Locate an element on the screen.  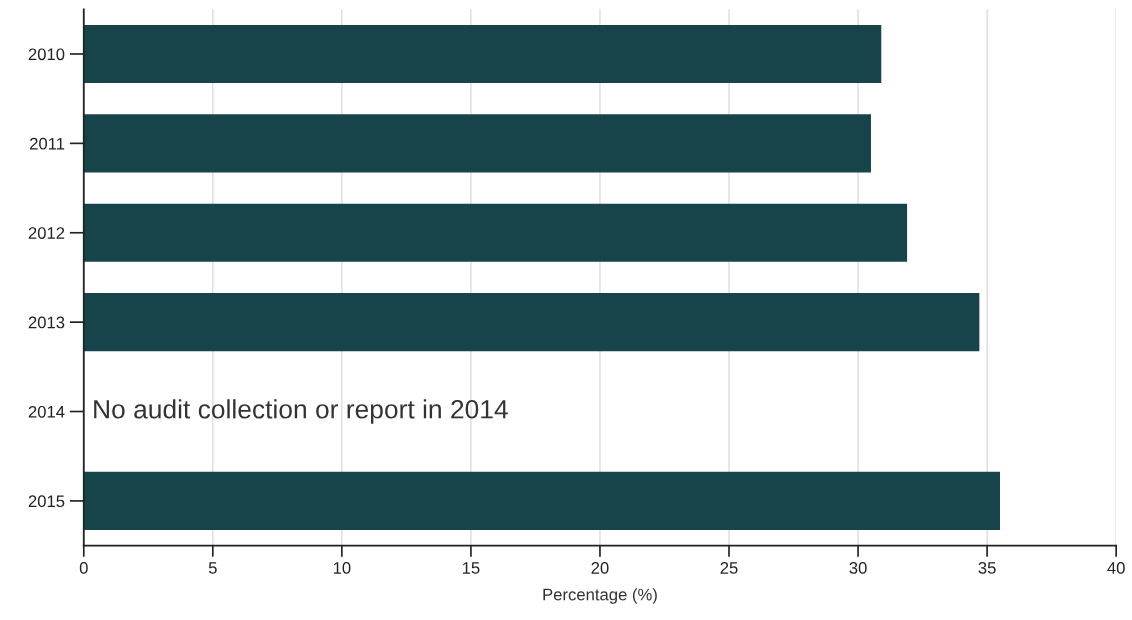
x-tick-label: 25 is located at coordinates (729, 568).